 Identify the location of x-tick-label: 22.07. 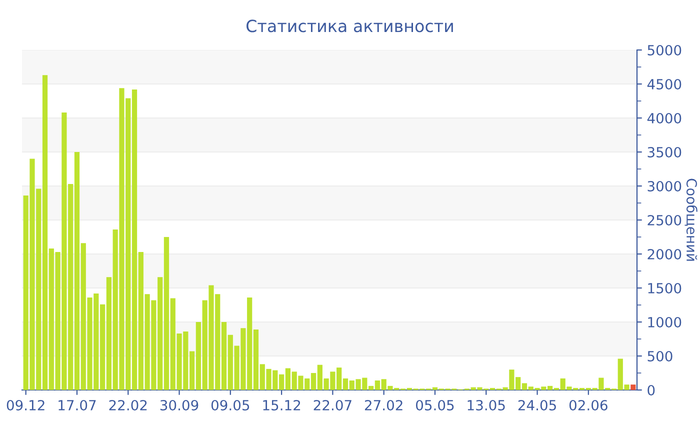
(333, 405).